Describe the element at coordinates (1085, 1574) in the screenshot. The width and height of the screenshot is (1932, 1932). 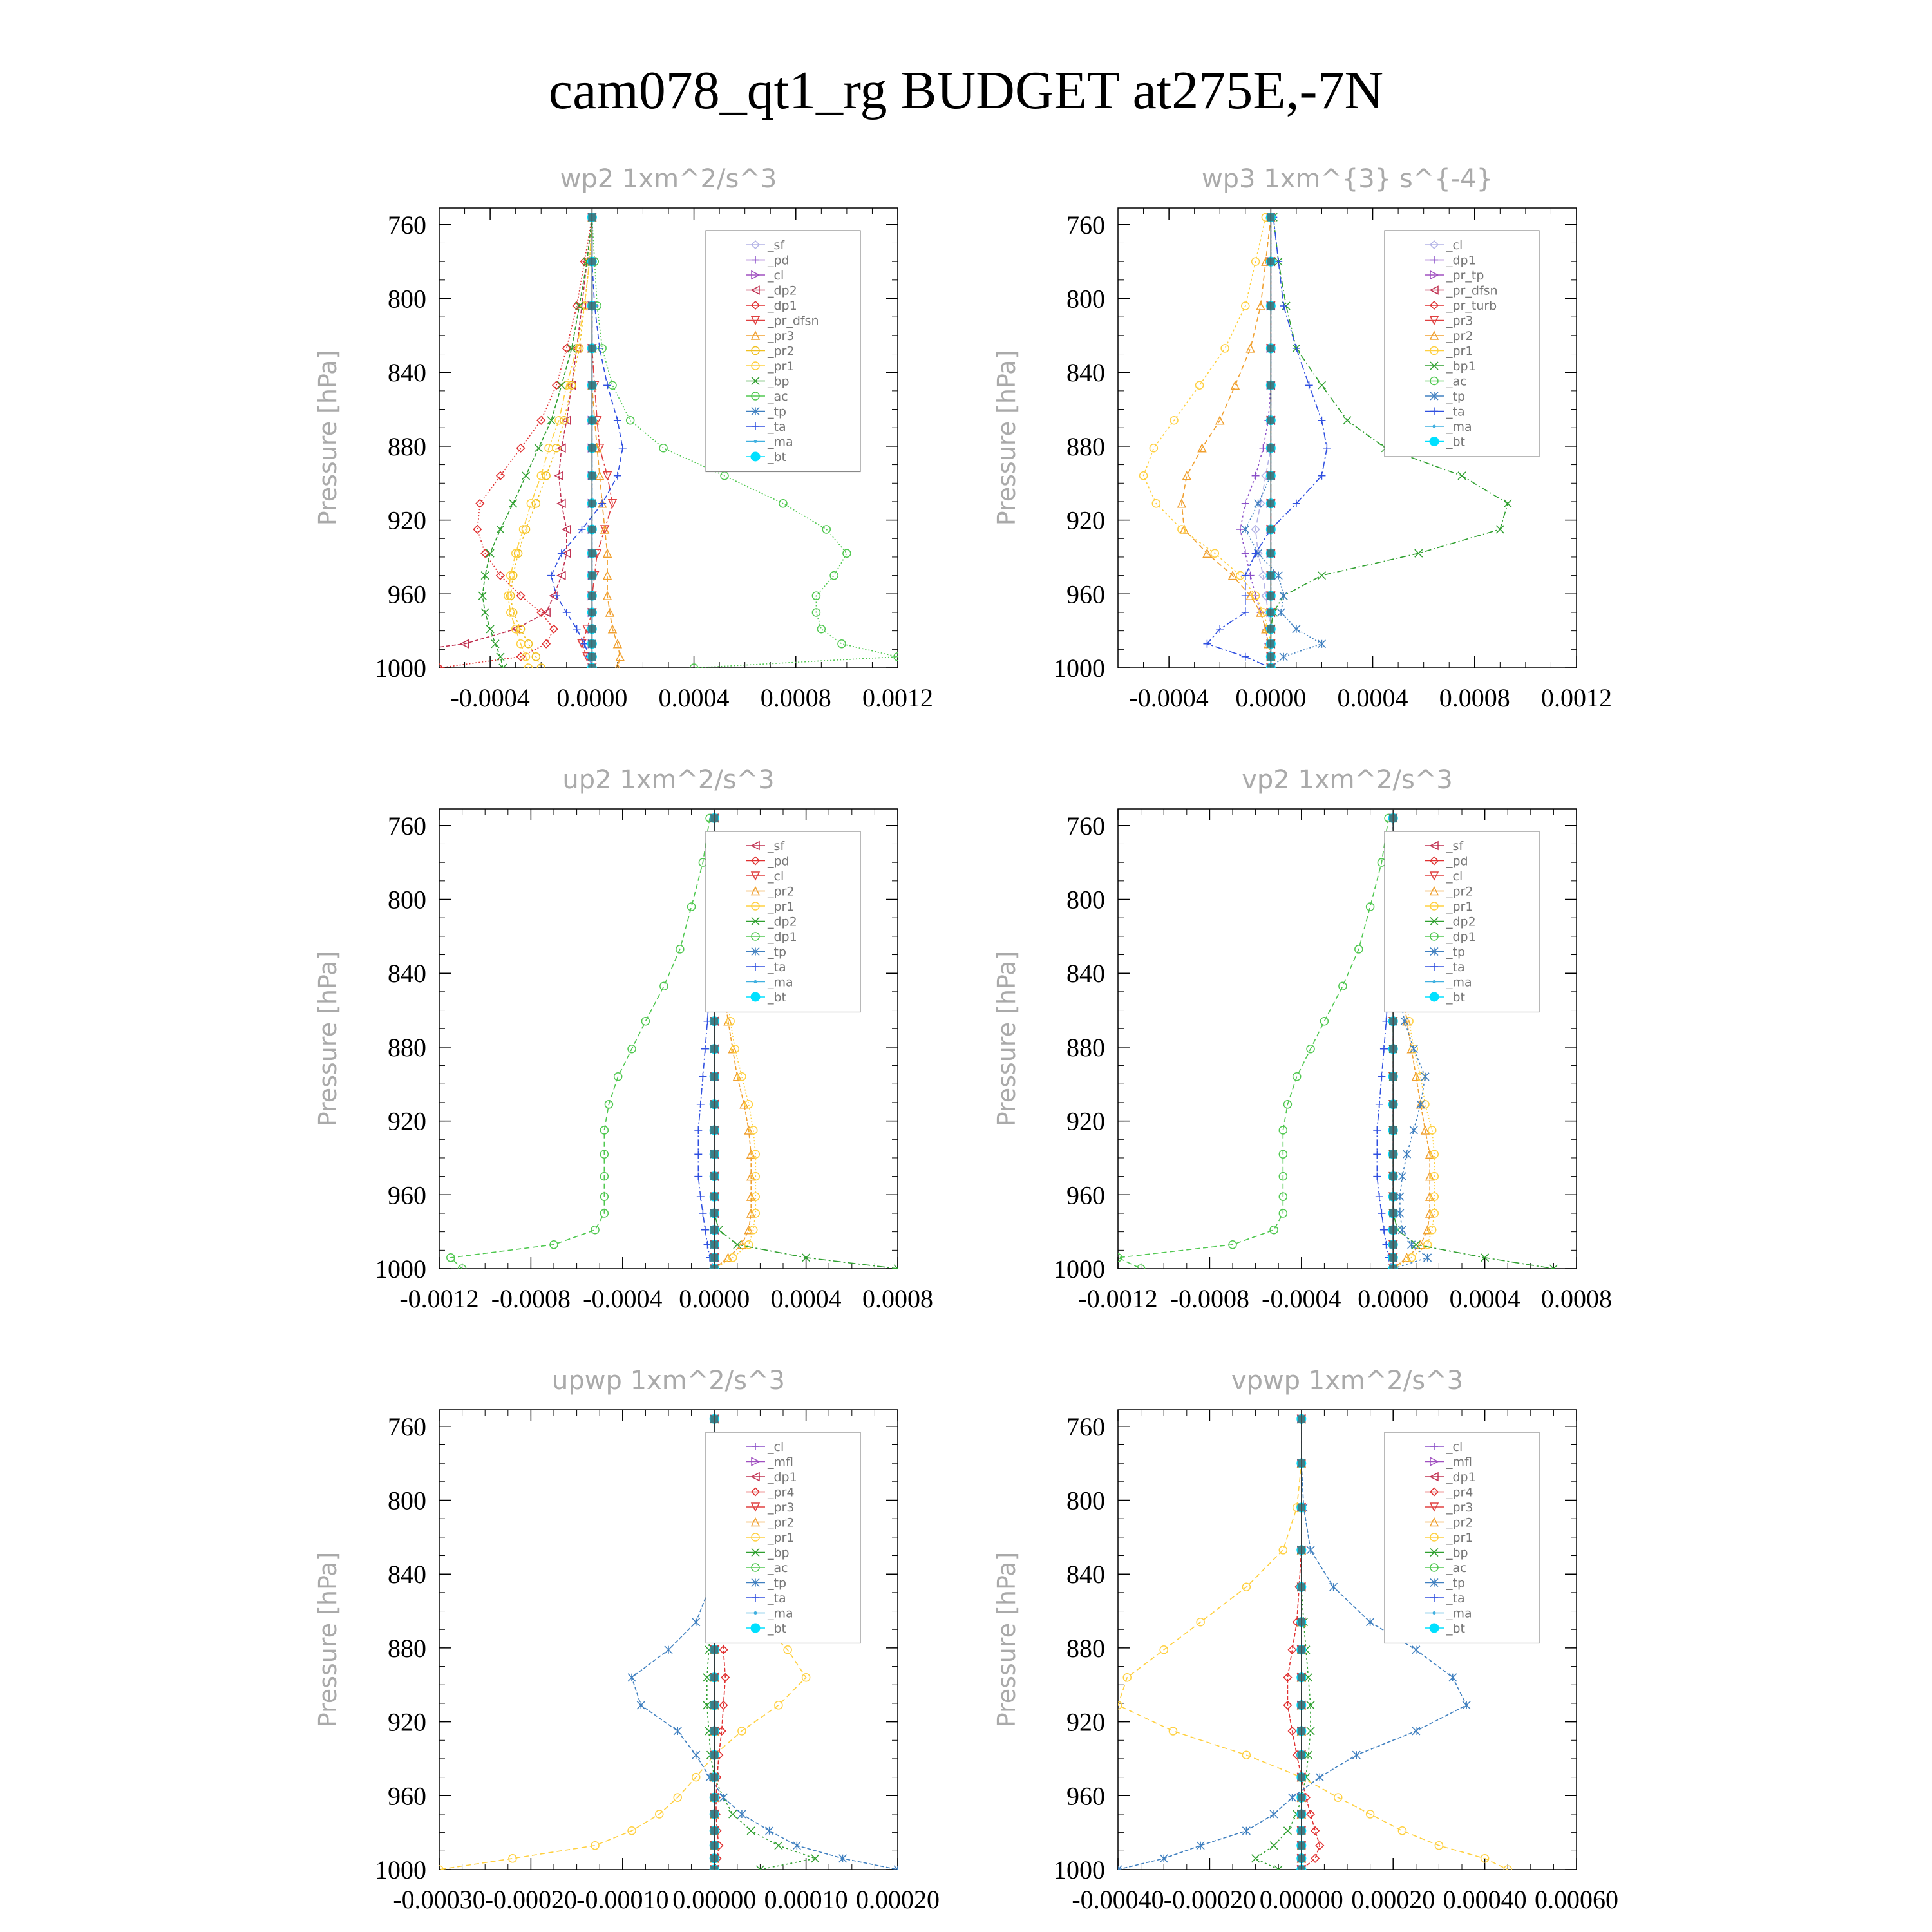
I see `y-tick-label: 840` at that location.